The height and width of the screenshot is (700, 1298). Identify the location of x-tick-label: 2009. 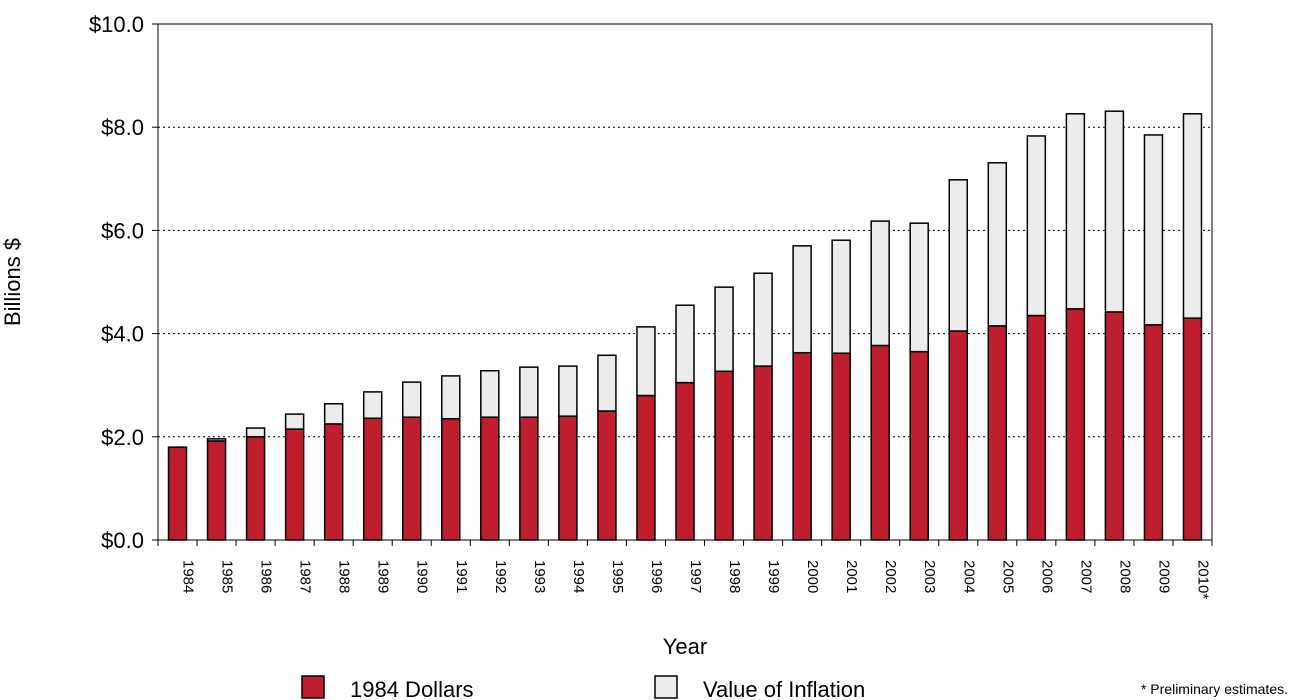
(1163, 576).